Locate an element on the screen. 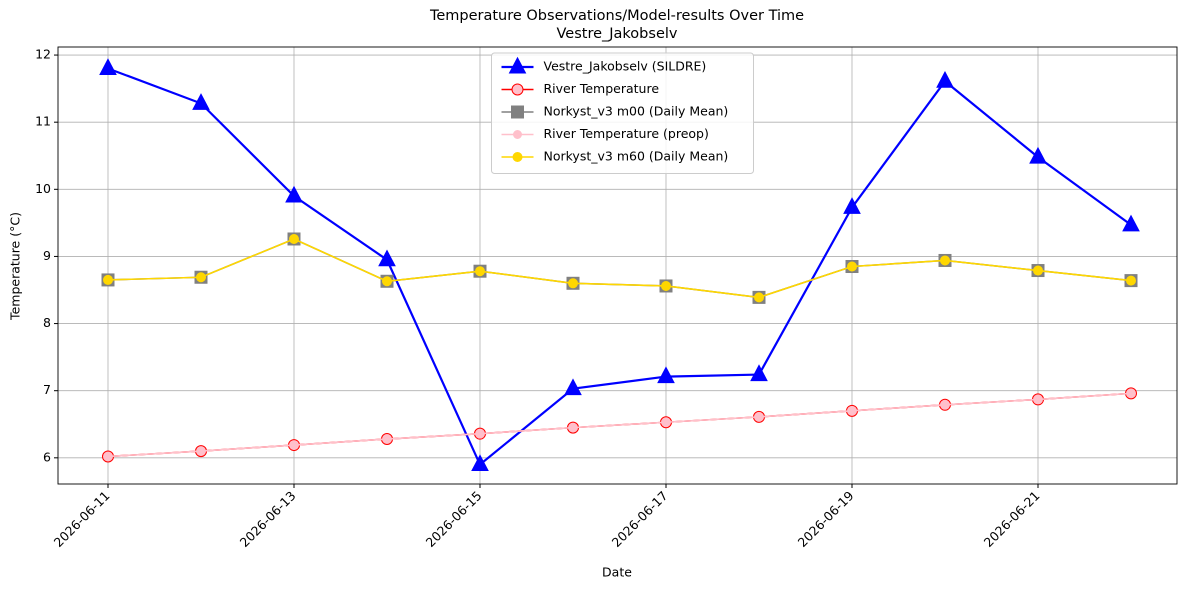 The height and width of the screenshot is (590, 1189). y-tick-label: 11 is located at coordinates (43, 121).